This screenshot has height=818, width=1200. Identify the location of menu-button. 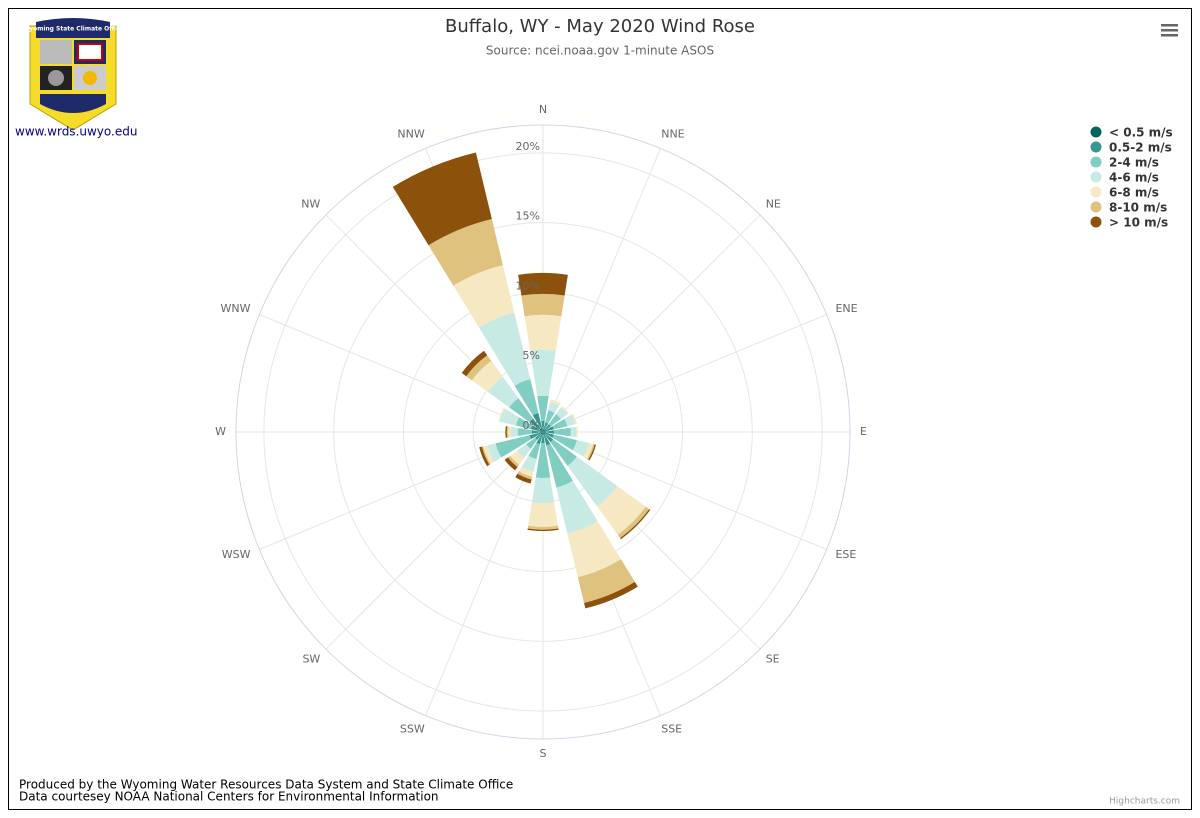
(1169, 30).